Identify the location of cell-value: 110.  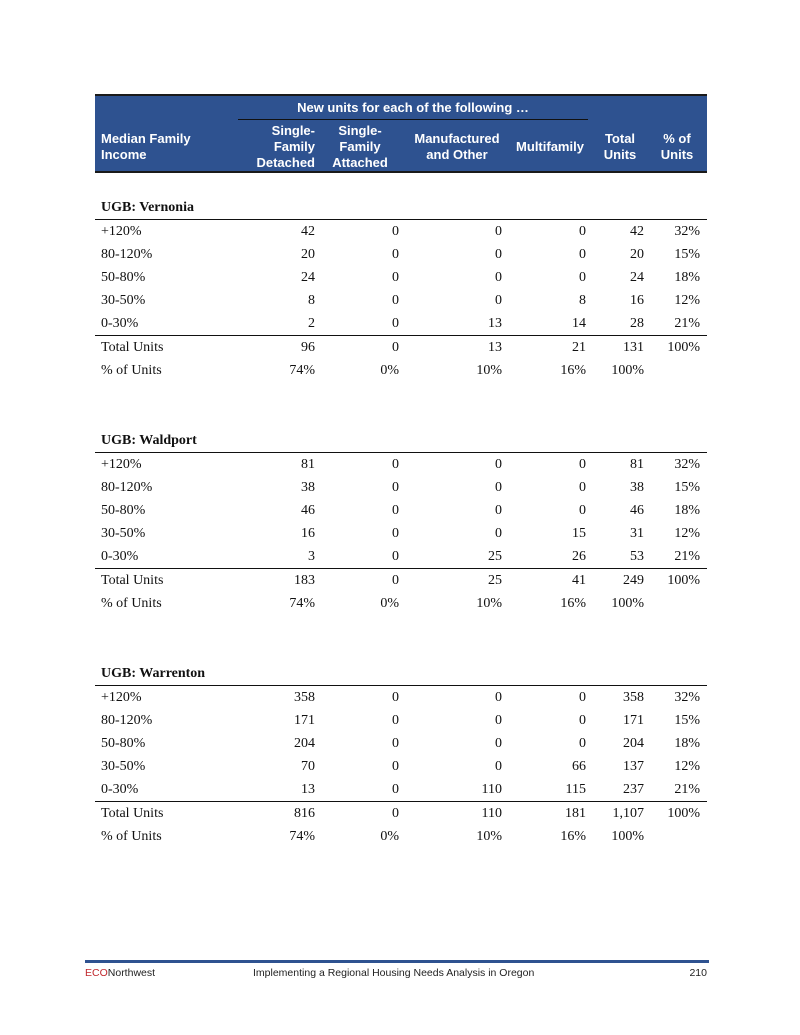
(491, 789).